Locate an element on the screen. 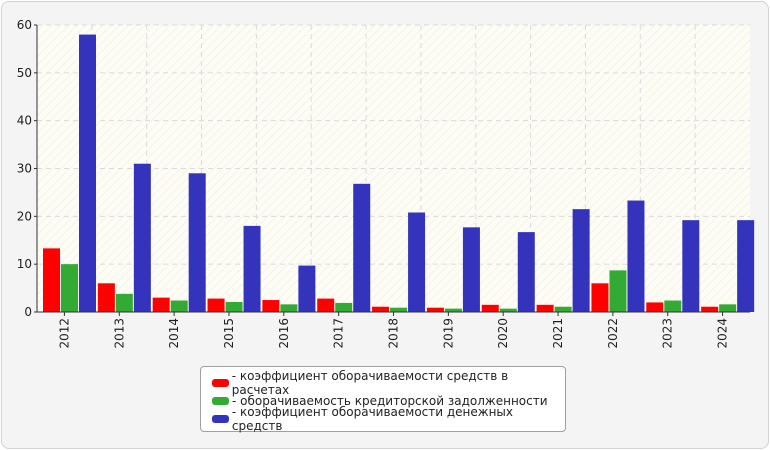 This screenshot has width=770, height=450. y-tick-labels: 0 10 20 30 40 50 60 is located at coordinates (24, 168).